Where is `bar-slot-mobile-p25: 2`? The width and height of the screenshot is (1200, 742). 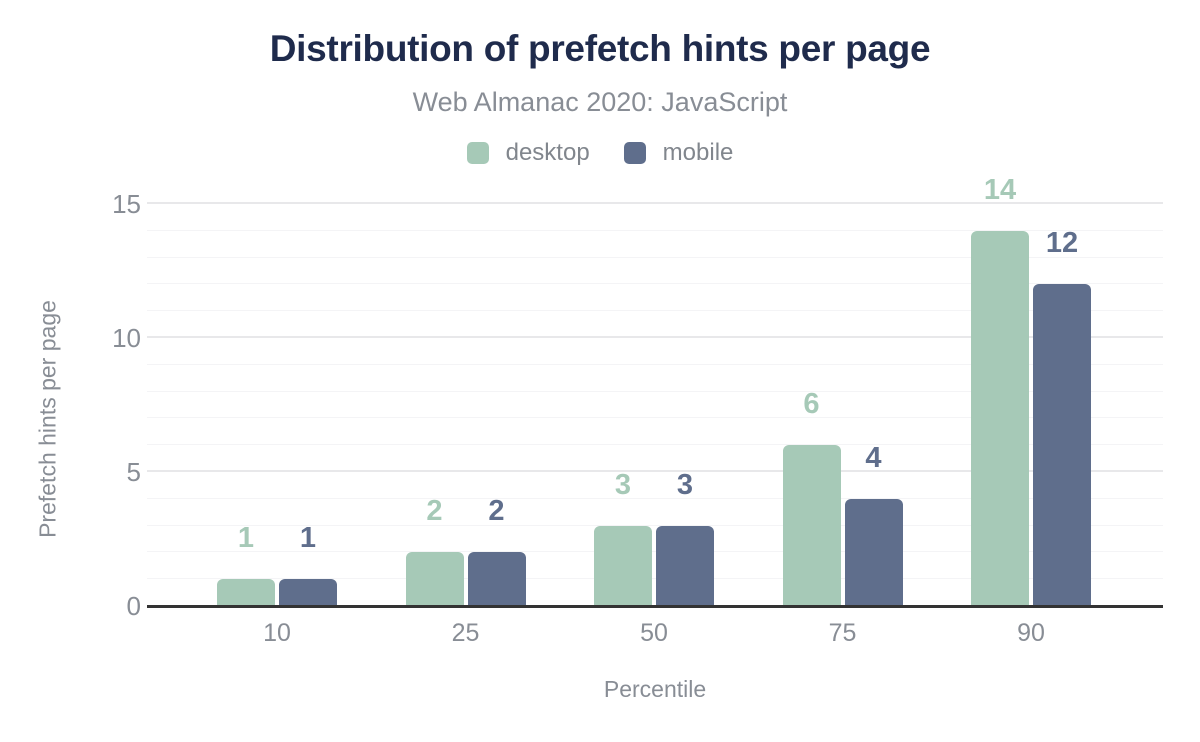
bar-slot-mobile-p25: 2 is located at coordinates (496, 405).